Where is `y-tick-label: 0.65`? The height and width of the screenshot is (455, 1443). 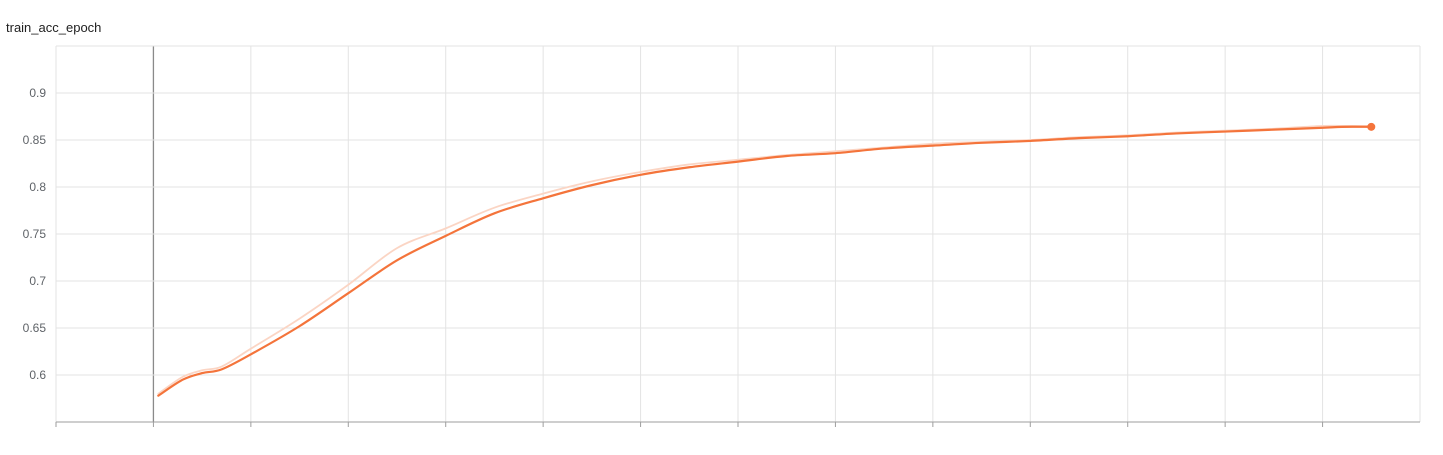
y-tick-label: 0.65 is located at coordinates (35, 328).